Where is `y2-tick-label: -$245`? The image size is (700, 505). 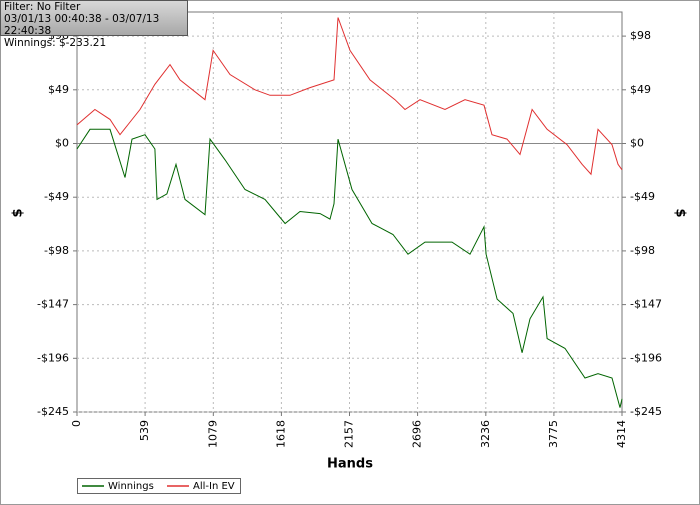
y2-tick-label: -$245 is located at coordinates (646, 411).